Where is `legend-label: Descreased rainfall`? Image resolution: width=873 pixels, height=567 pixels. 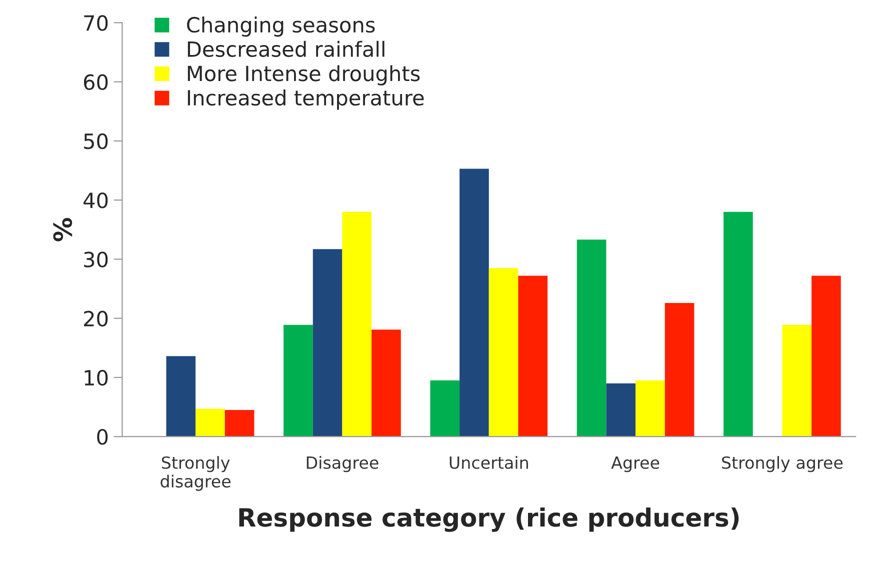 legend-label: Descreased rainfall is located at coordinates (286, 48).